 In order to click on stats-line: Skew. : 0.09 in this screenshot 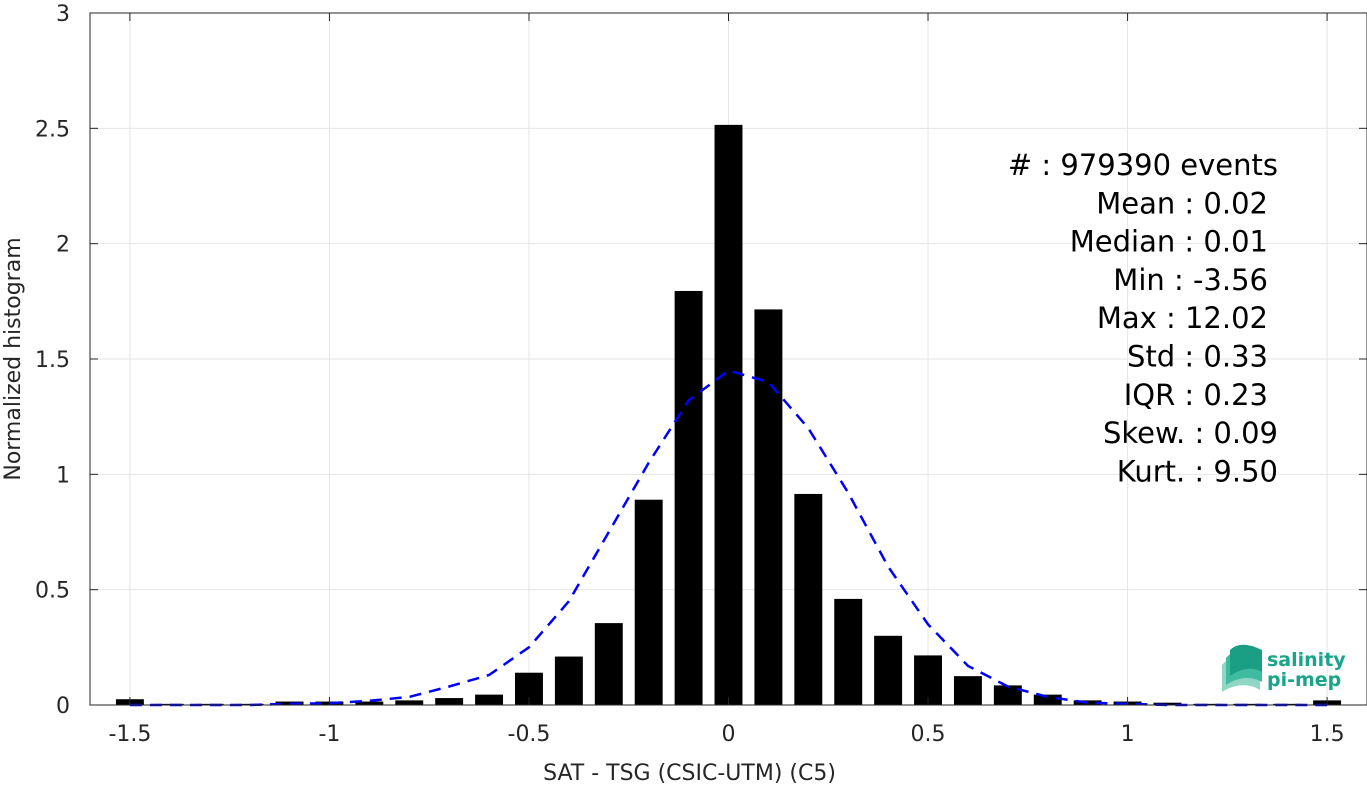, I will do `click(1190, 433)`.